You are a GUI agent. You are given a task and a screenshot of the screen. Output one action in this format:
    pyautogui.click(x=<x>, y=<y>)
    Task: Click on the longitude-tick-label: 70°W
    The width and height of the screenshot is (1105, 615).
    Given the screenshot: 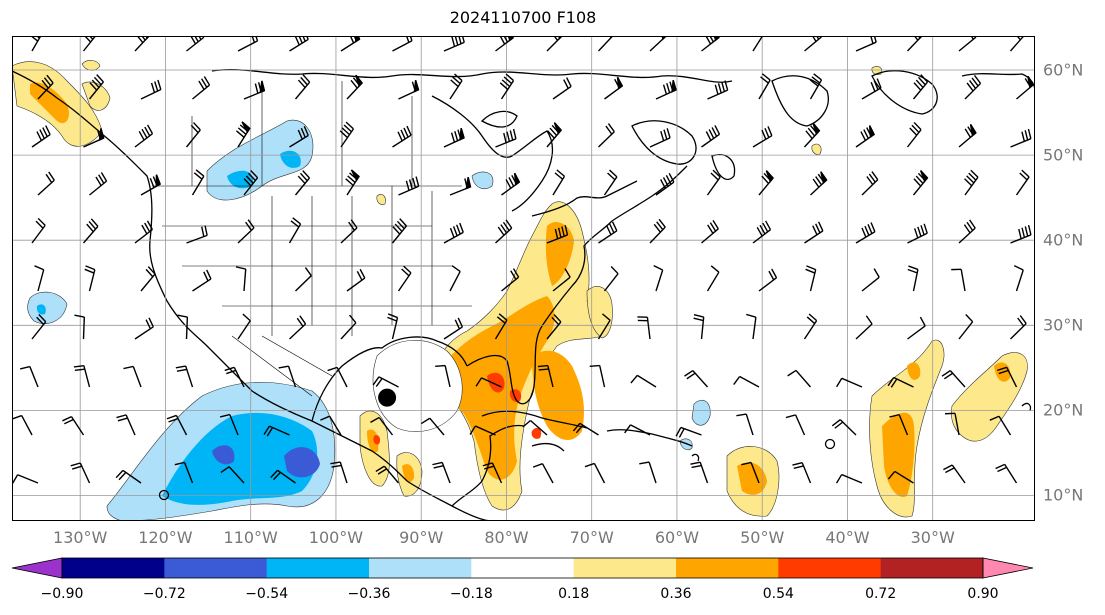 What is the action you would take?
    pyautogui.click(x=591, y=537)
    